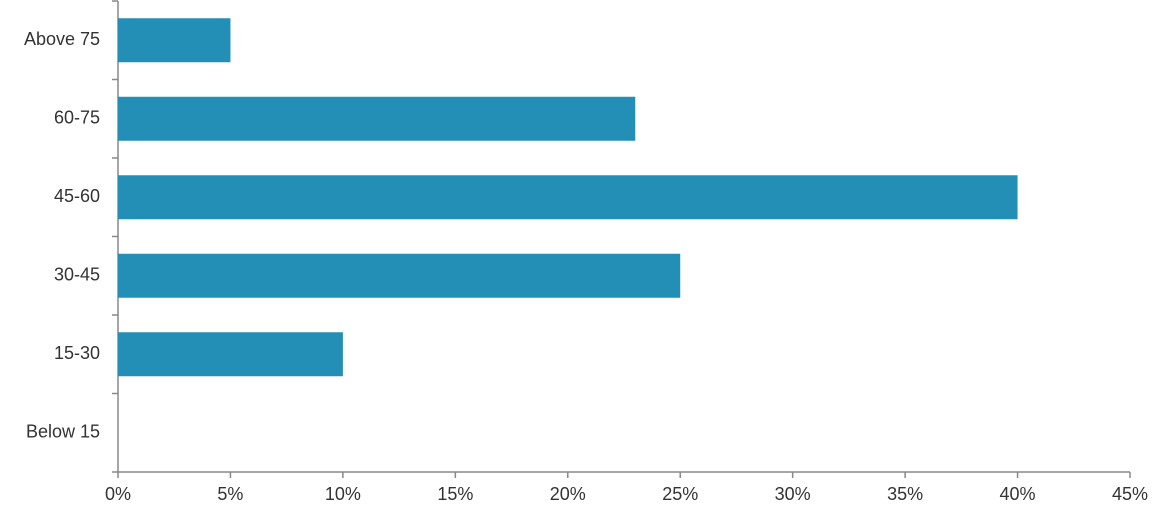 The image size is (1166, 518). Describe the element at coordinates (905, 494) in the screenshot. I see `x-tick-label: 35%` at that location.